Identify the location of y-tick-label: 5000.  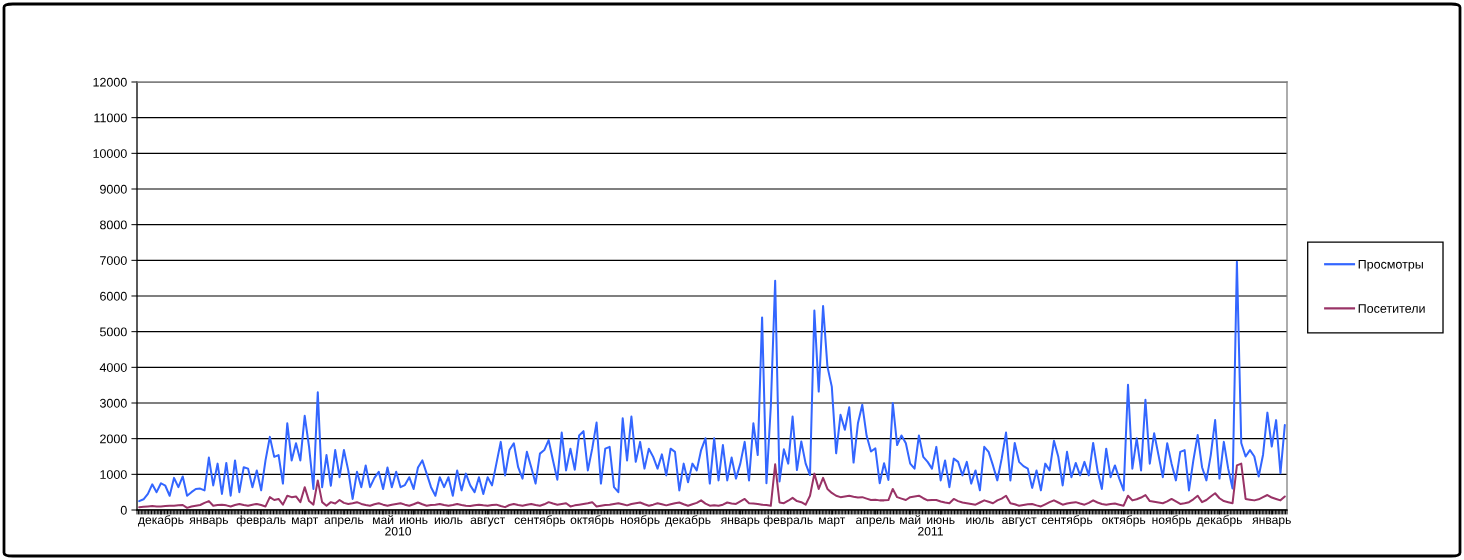
(113, 332).